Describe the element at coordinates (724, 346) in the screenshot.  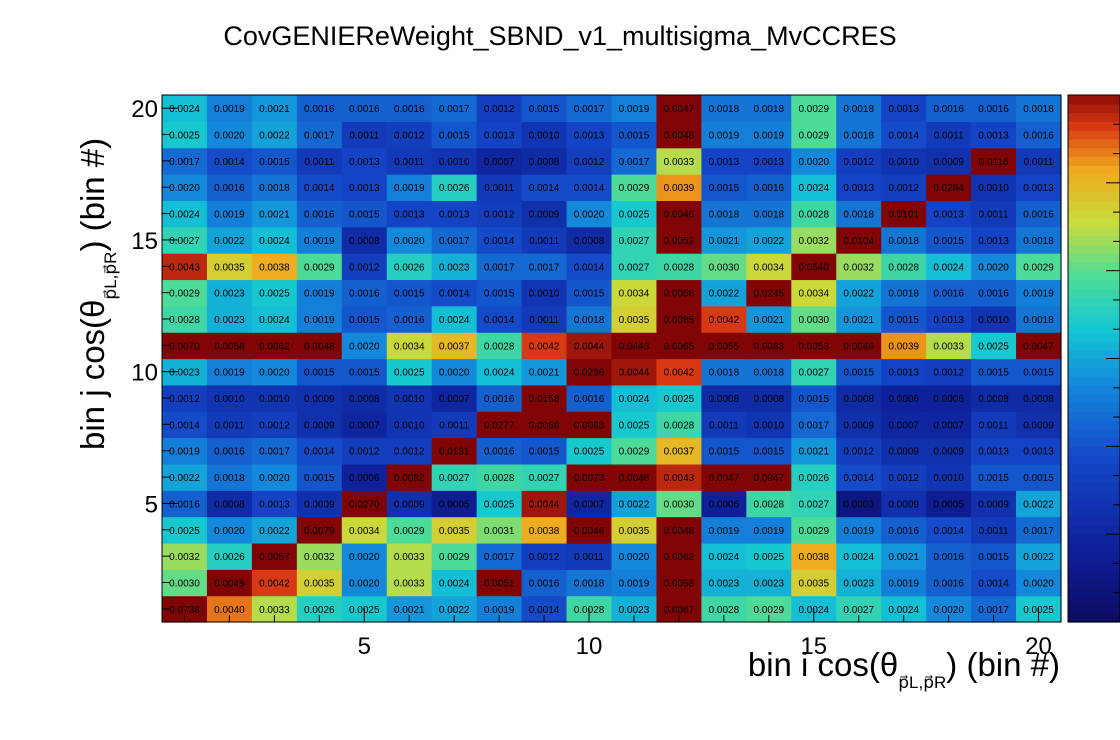
I see `cell-value-label: 0.0055` at that location.